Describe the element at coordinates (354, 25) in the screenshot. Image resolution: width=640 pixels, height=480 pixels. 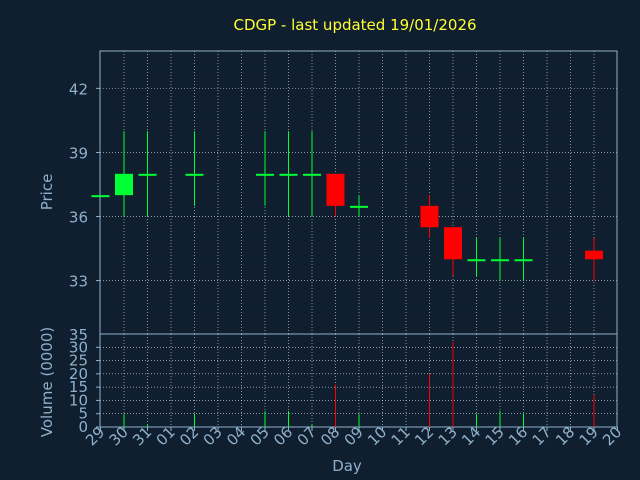
I see `chart-title: CDGP - last updated 19/01/2026` at that location.